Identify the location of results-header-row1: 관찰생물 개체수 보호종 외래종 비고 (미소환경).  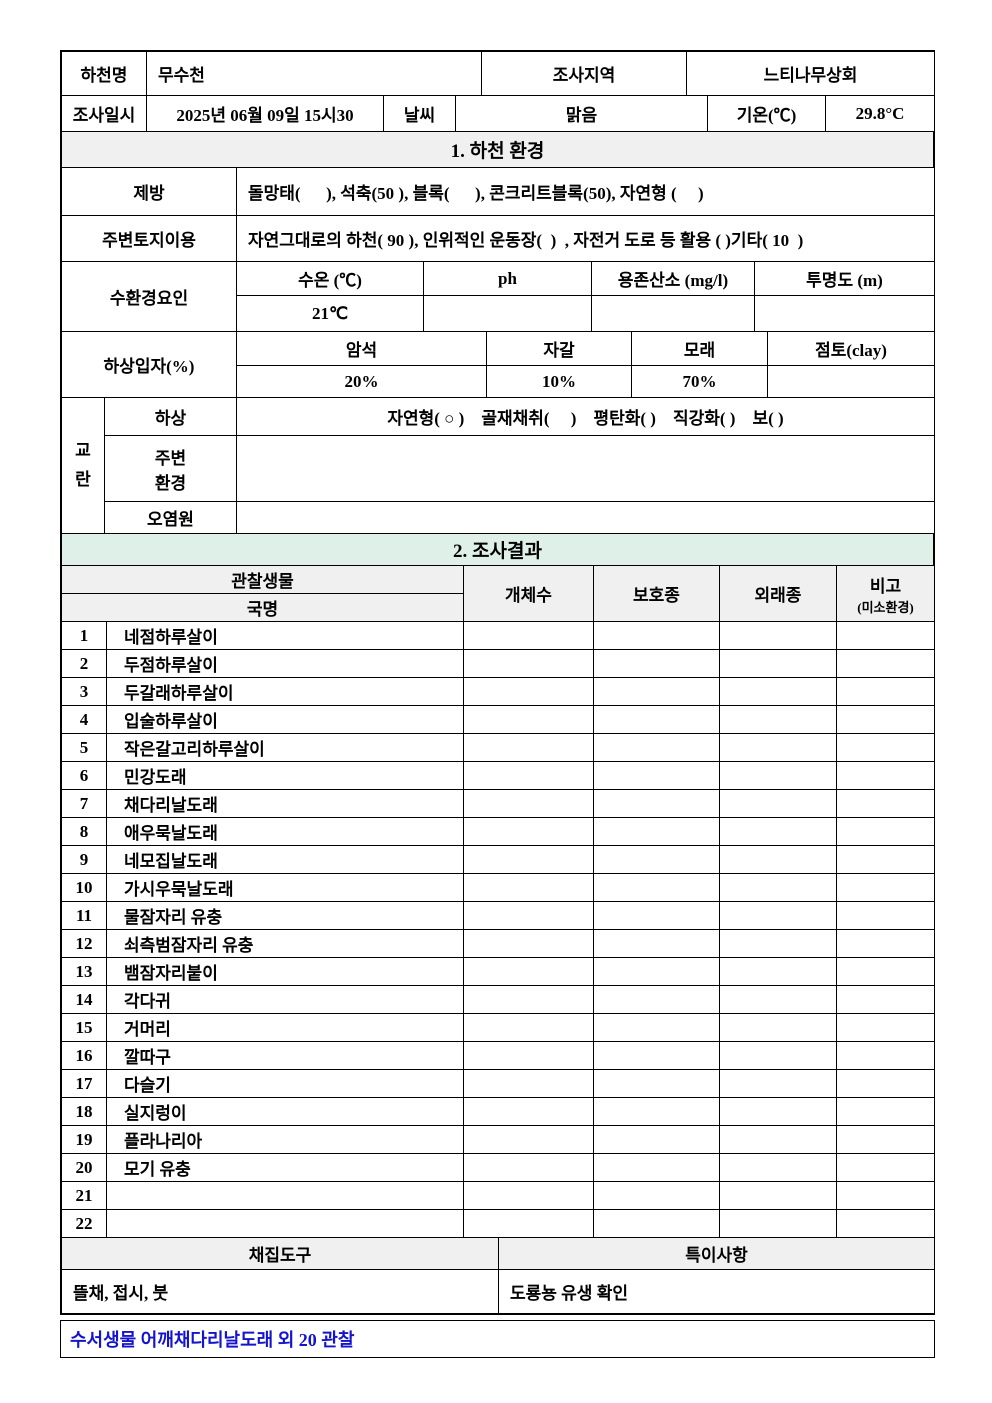
(498, 593).